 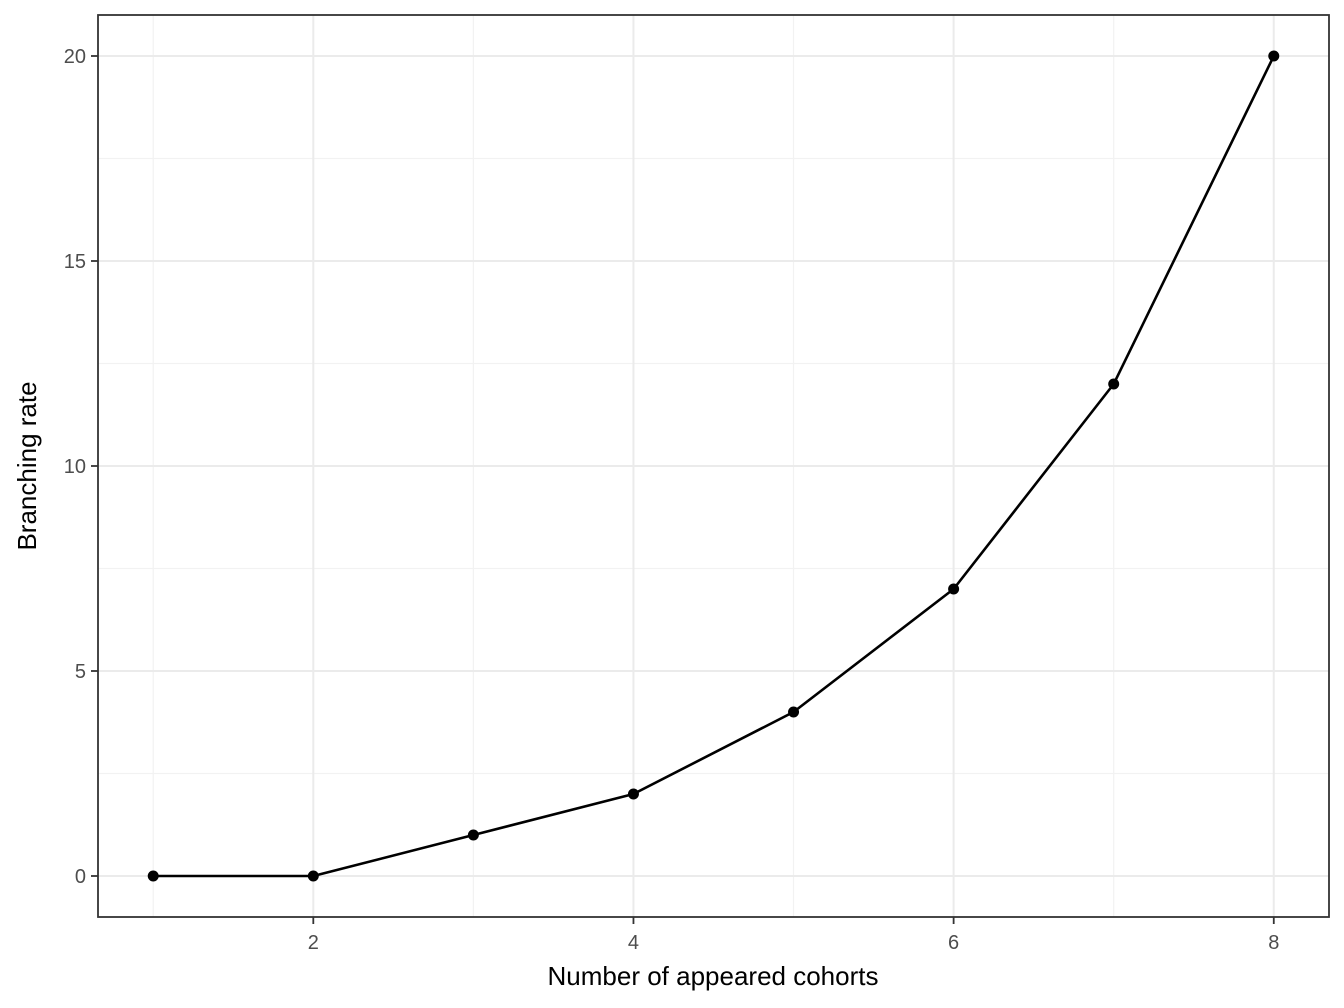 What do you see at coordinates (75, 57) in the screenshot?
I see `y-tick-label: 20` at bounding box center [75, 57].